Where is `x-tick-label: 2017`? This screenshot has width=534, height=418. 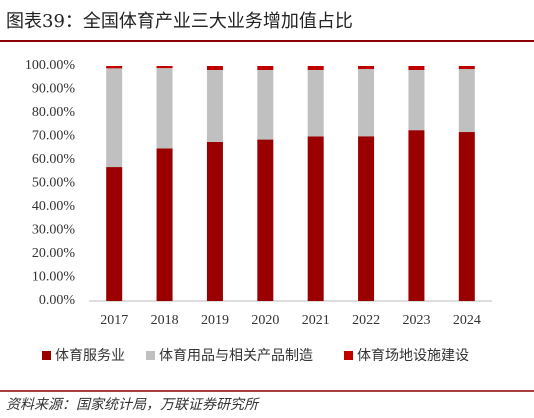
x-tick-label: 2017 is located at coordinates (114, 320).